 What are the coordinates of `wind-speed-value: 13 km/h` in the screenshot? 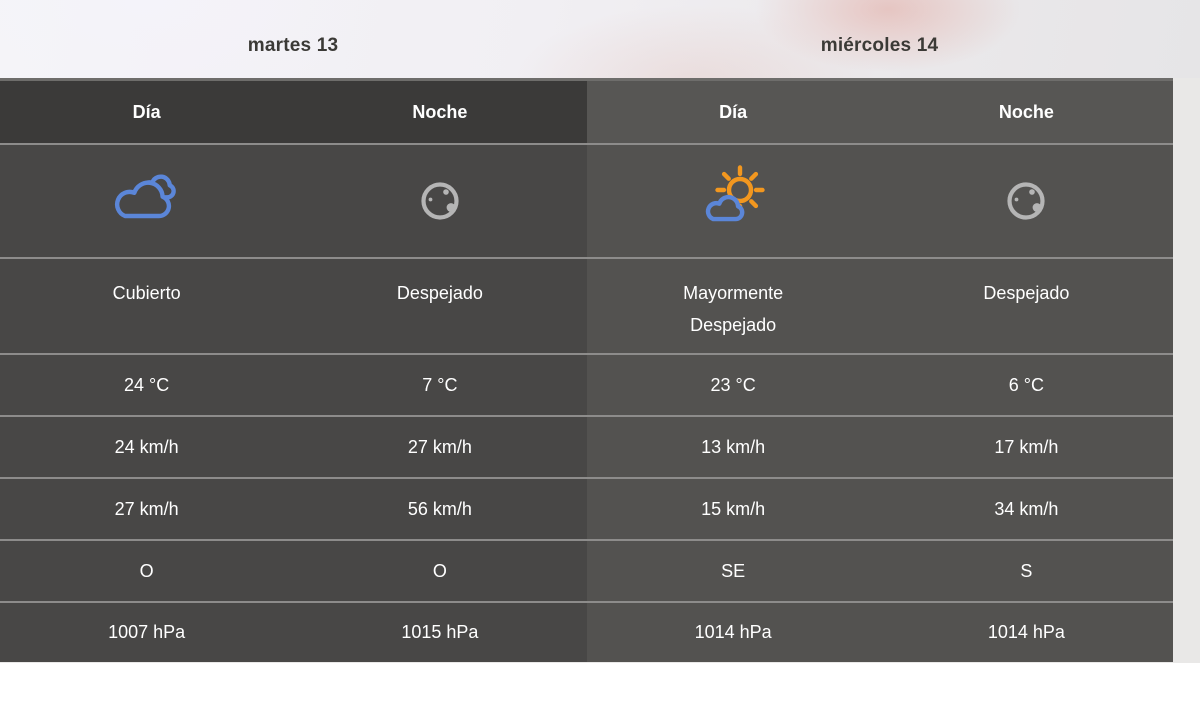 It's located at (733, 446).